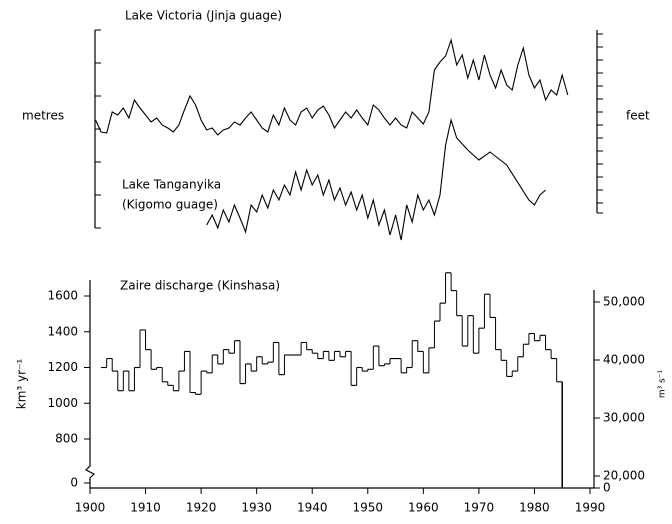 The image size is (672, 524). Describe the element at coordinates (171, 185) in the screenshot. I see `series-label: Lake Tanganyika` at that location.